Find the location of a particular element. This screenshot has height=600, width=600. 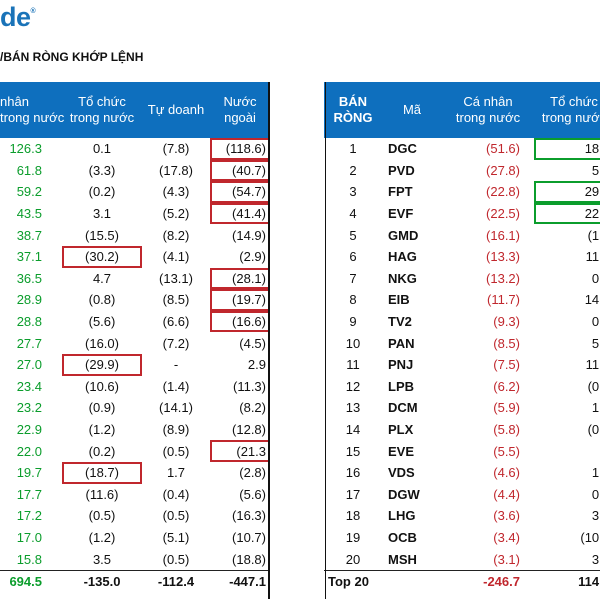

cell-individual: 28.8 is located at coordinates (29, 322).